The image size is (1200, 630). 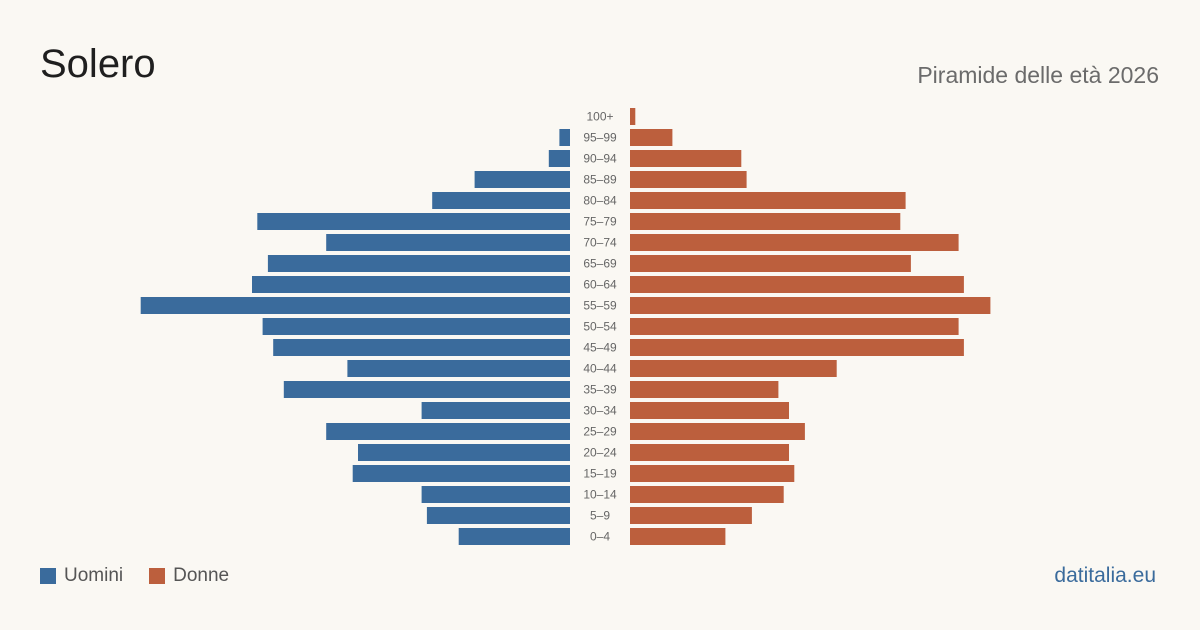 I want to click on age-label-90-94: 90–94, so click(x=600, y=159).